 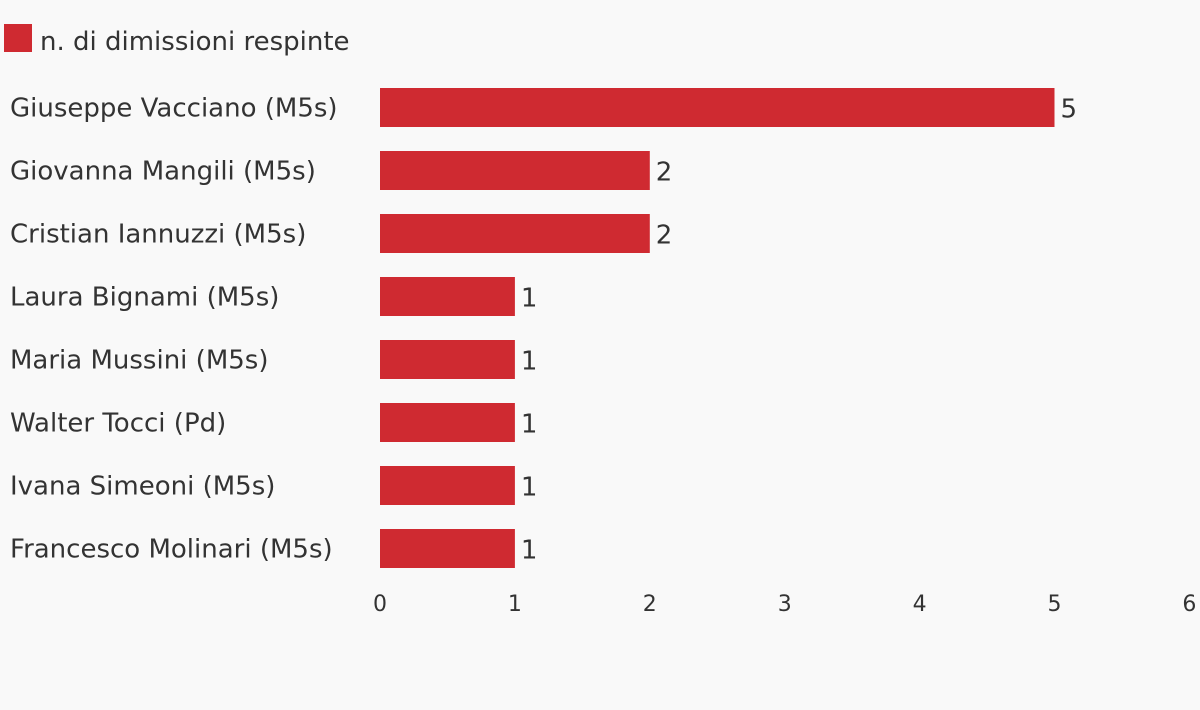 What do you see at coordinates (1069, 110) in the screenshot?
I see `data-label: 5` at bounding box center [1069, 110].